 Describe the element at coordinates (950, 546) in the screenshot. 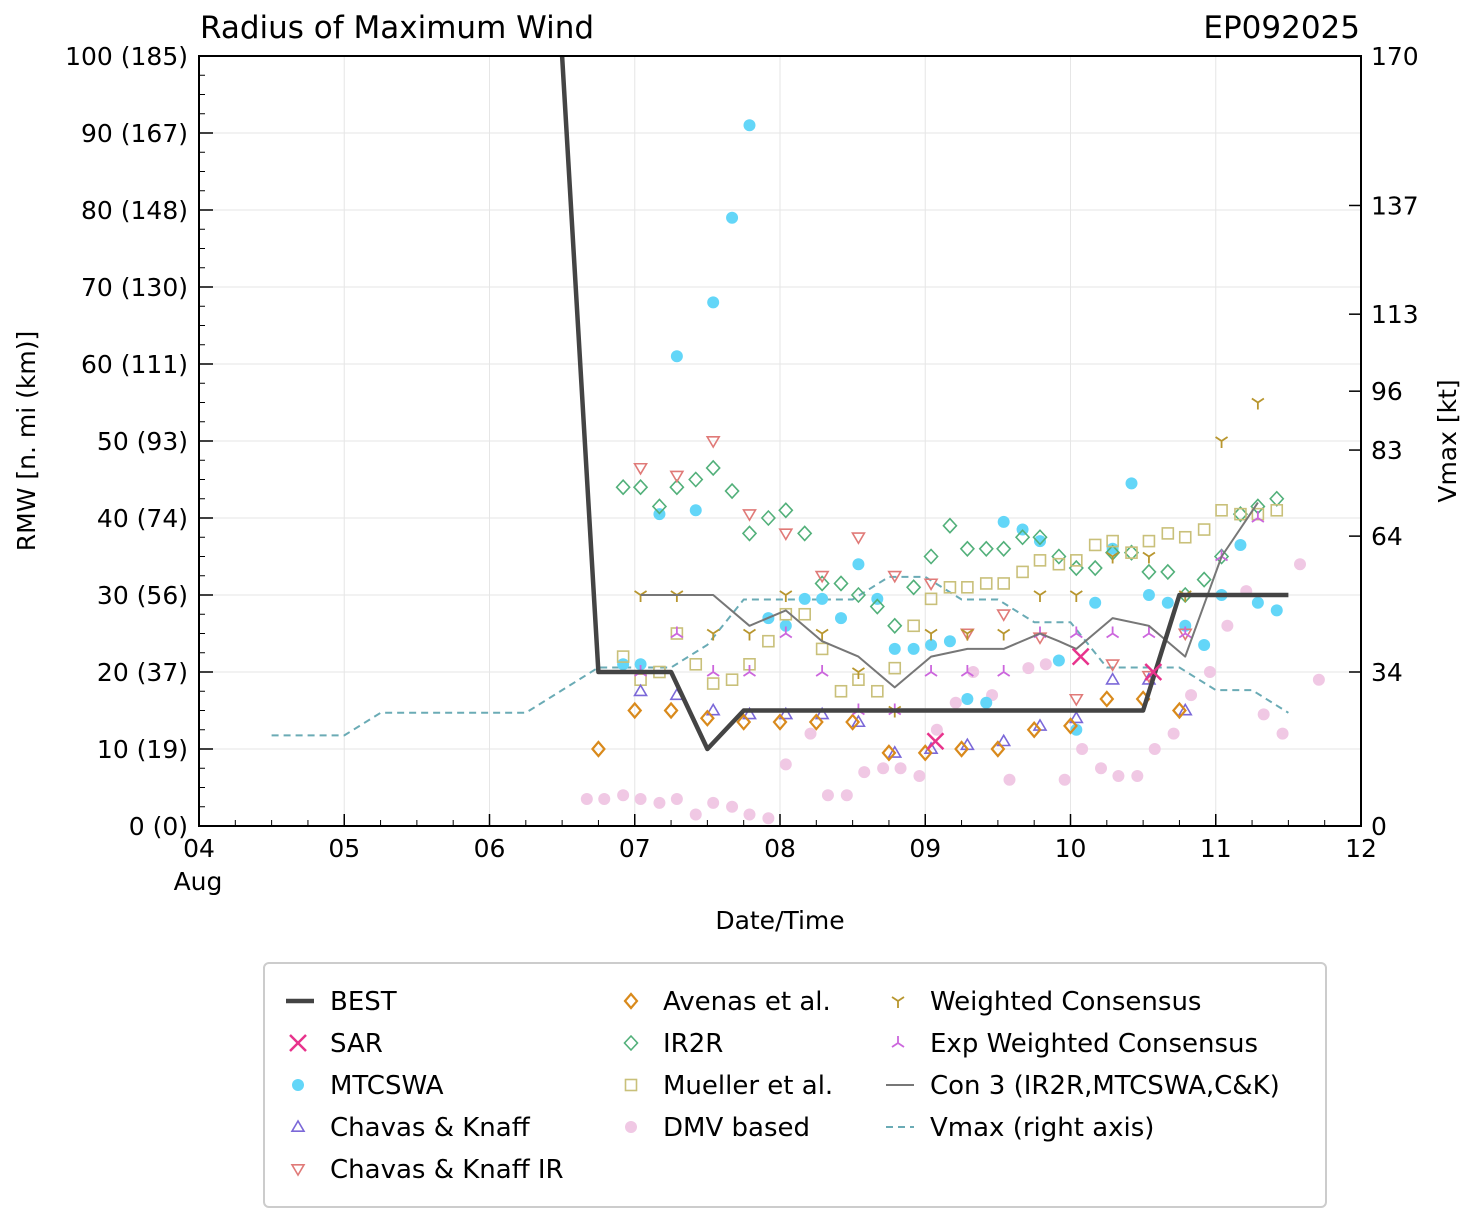

I see `series-ir2r` at that location.